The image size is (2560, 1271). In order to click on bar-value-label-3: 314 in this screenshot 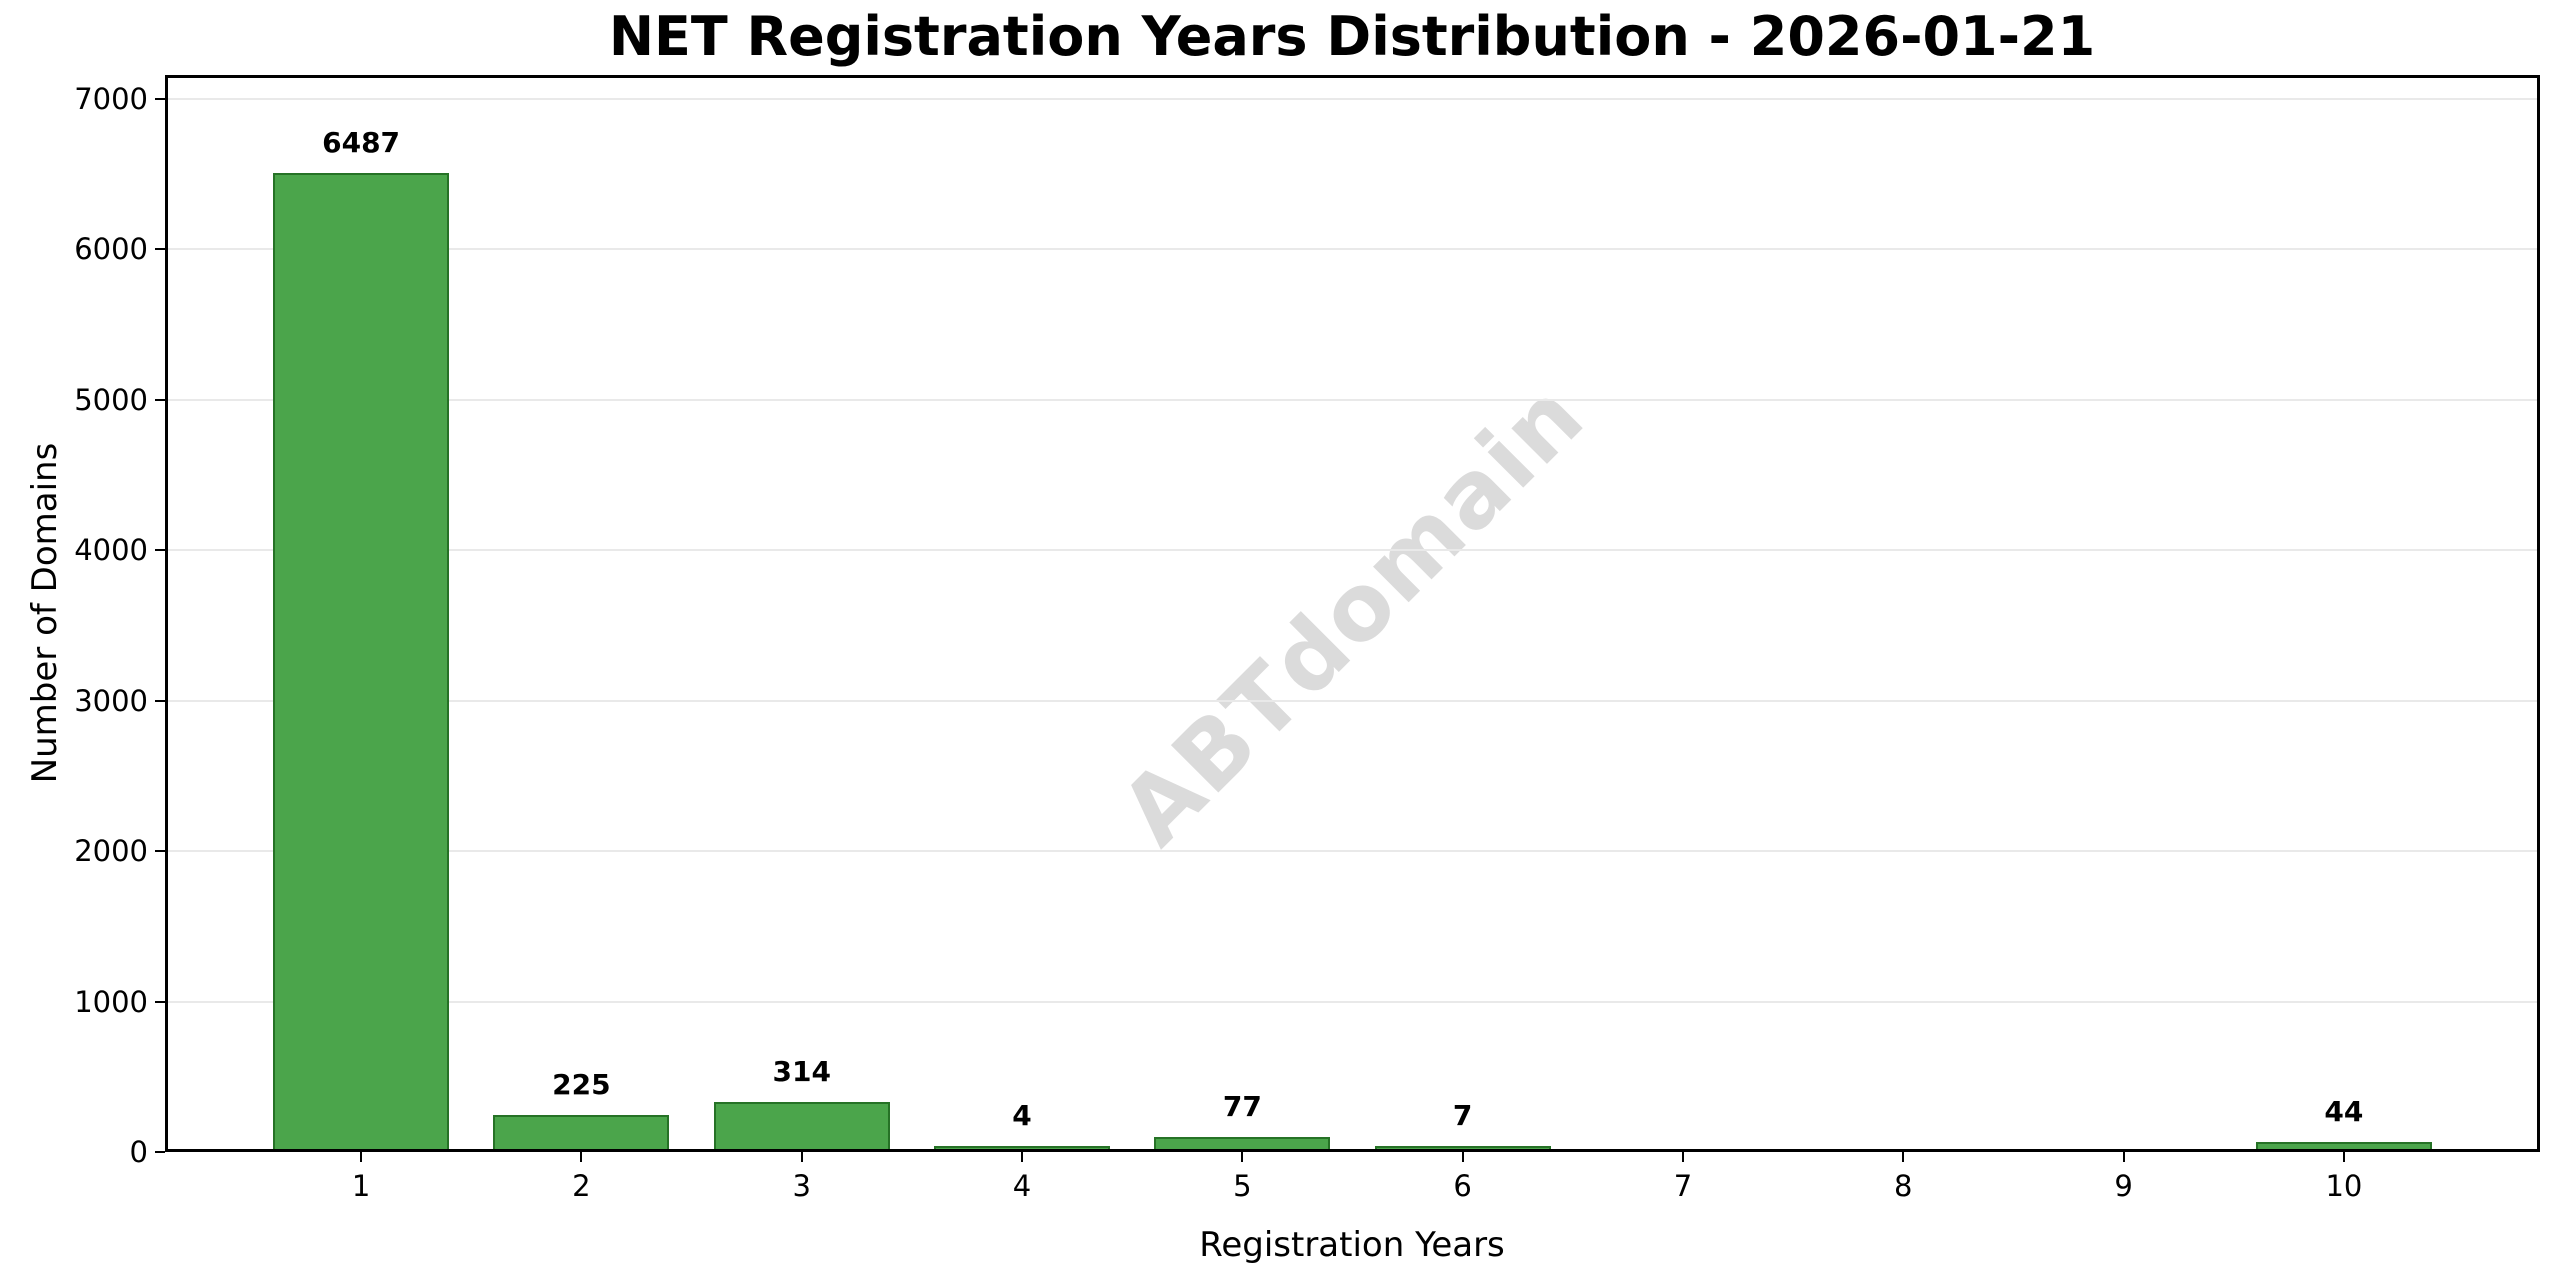, I will do `click(801, 1071)`.